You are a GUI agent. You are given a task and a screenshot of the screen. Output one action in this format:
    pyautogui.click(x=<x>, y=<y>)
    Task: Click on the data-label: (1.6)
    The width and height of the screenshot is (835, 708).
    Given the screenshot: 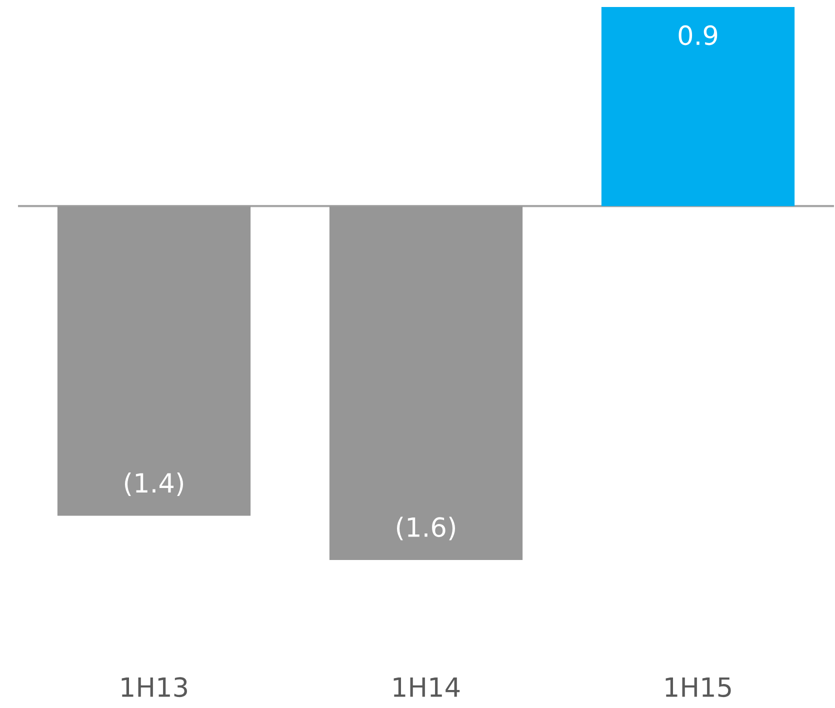 What is the action you would take?
    pyautogui.click(x=426, y=528)
    